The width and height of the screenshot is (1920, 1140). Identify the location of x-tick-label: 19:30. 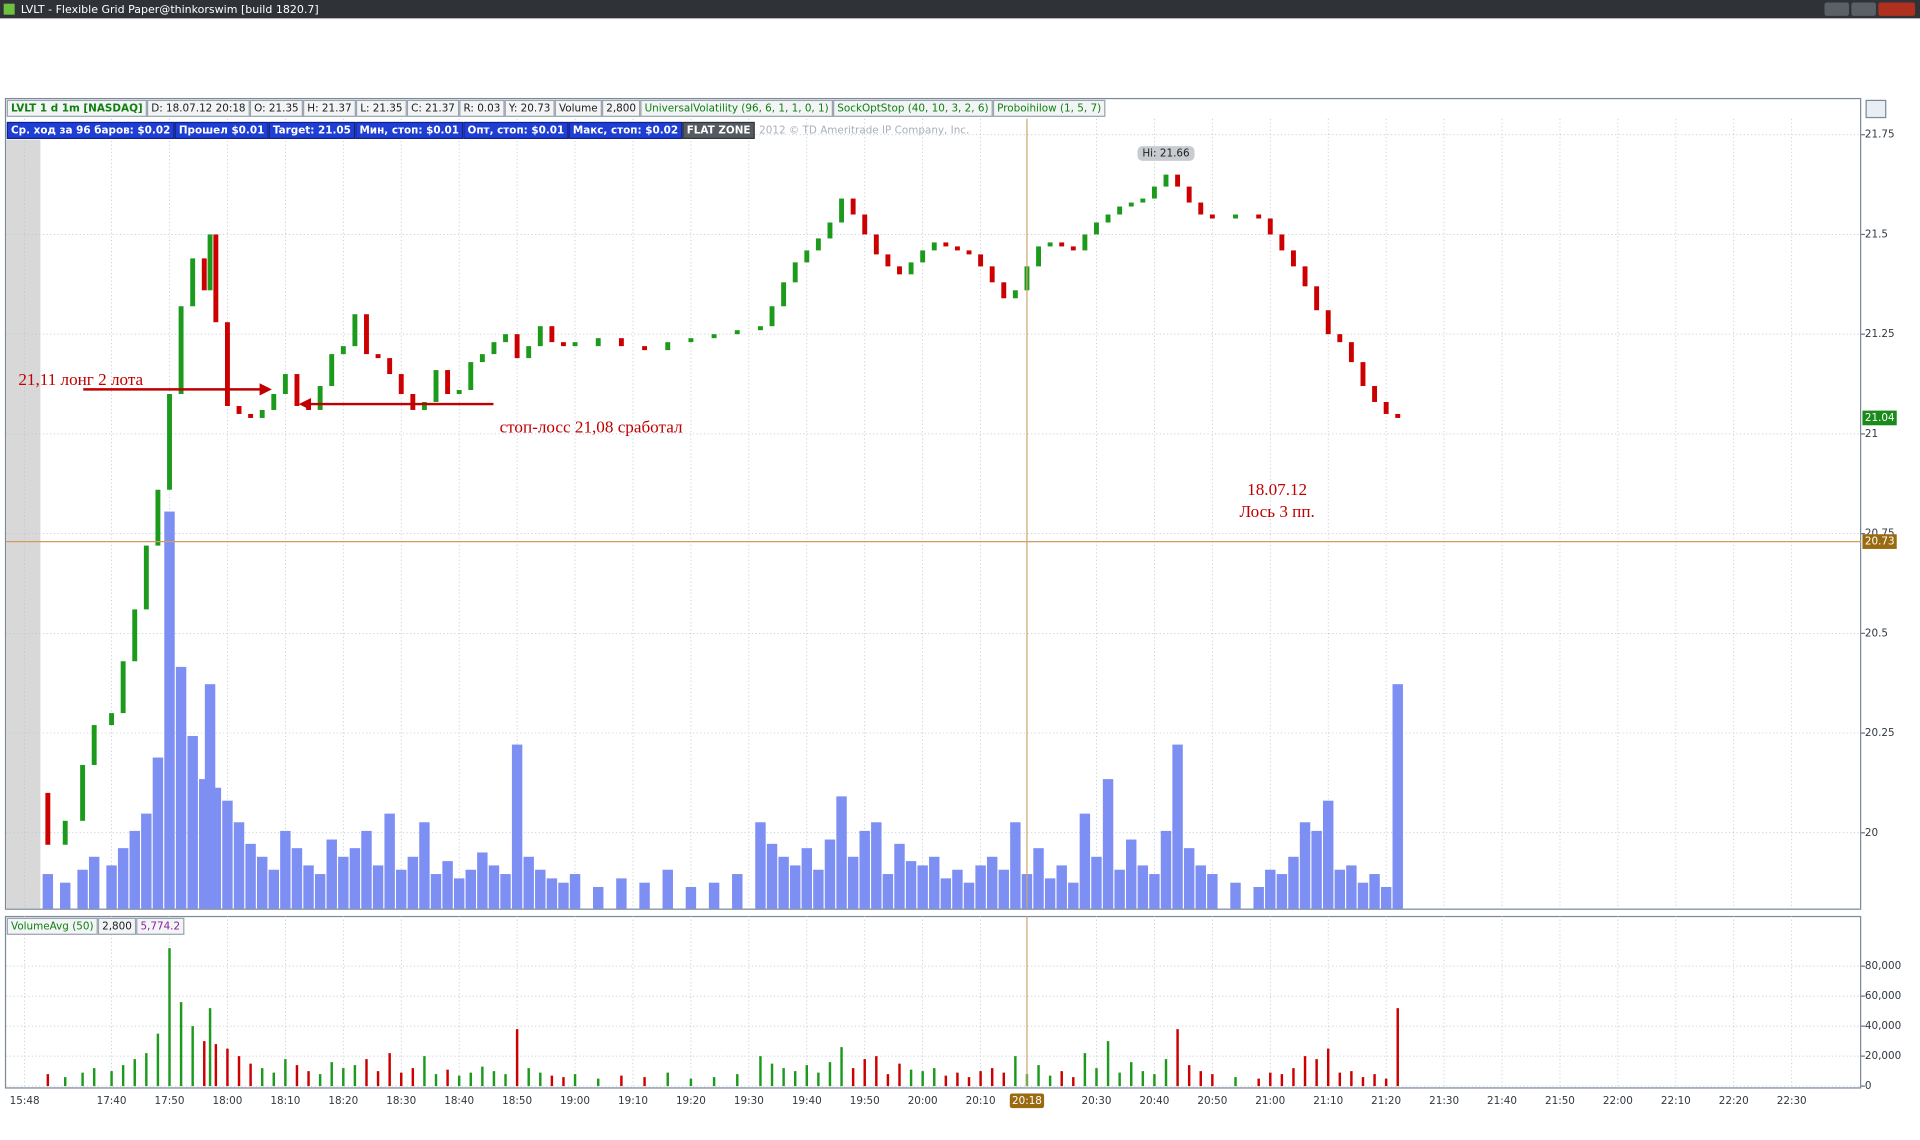
(749, 1101).